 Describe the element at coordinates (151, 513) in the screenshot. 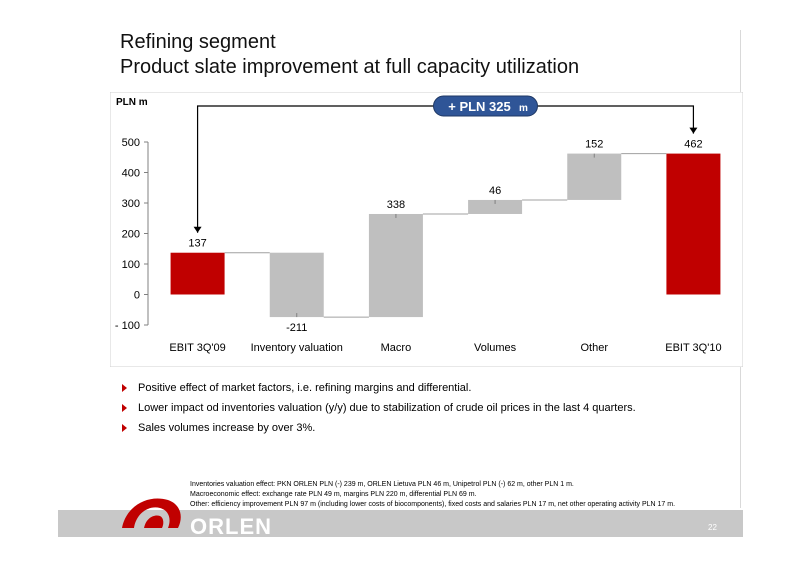

I see `orlen-logo` at that location.